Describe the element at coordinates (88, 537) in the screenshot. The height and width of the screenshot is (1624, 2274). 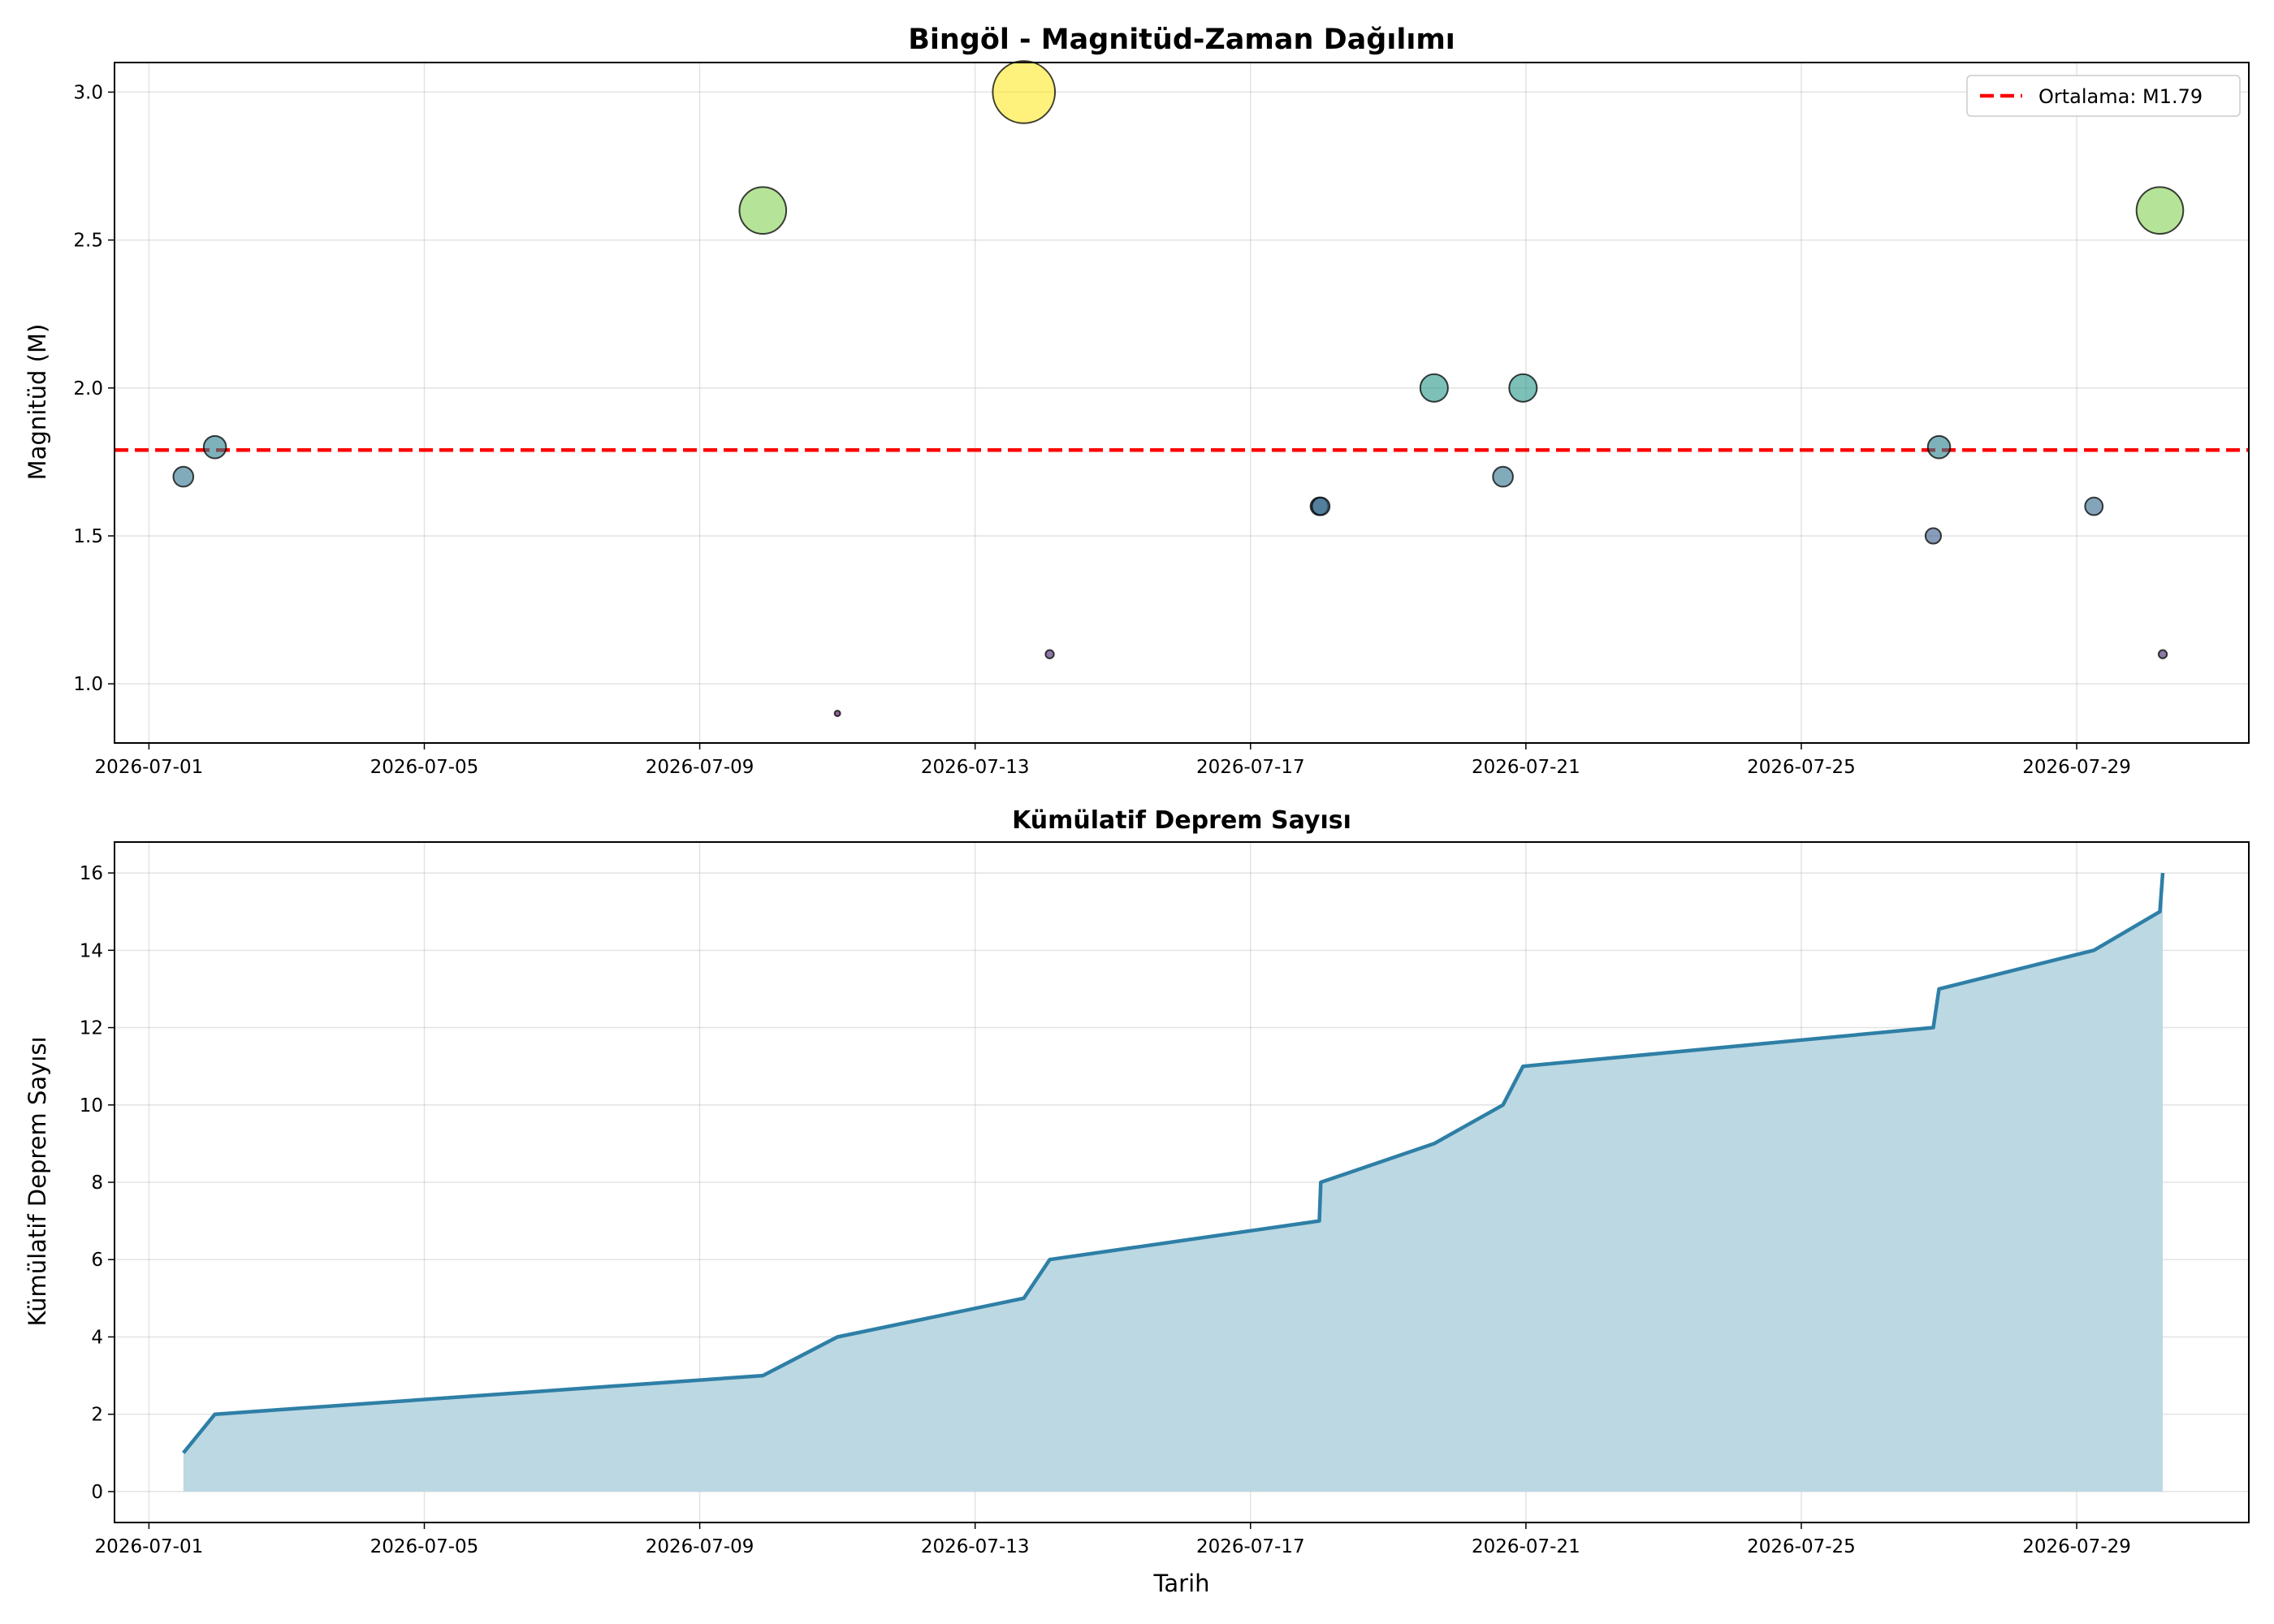
I see `y-tick-label: 1.5` at that location.